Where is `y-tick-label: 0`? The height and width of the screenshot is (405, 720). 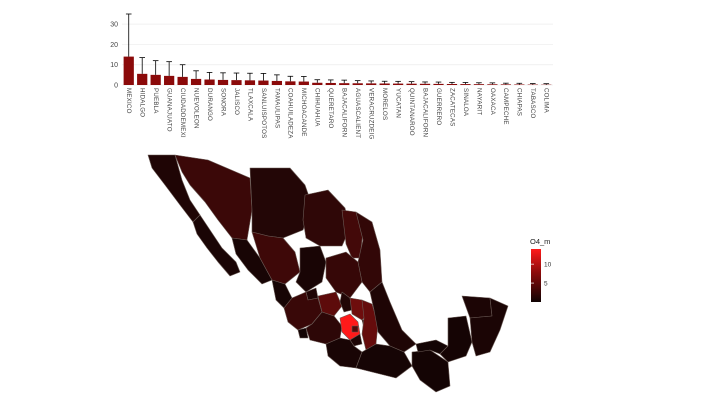
y-tick-label: 0 is located at coordinates (116, 85).